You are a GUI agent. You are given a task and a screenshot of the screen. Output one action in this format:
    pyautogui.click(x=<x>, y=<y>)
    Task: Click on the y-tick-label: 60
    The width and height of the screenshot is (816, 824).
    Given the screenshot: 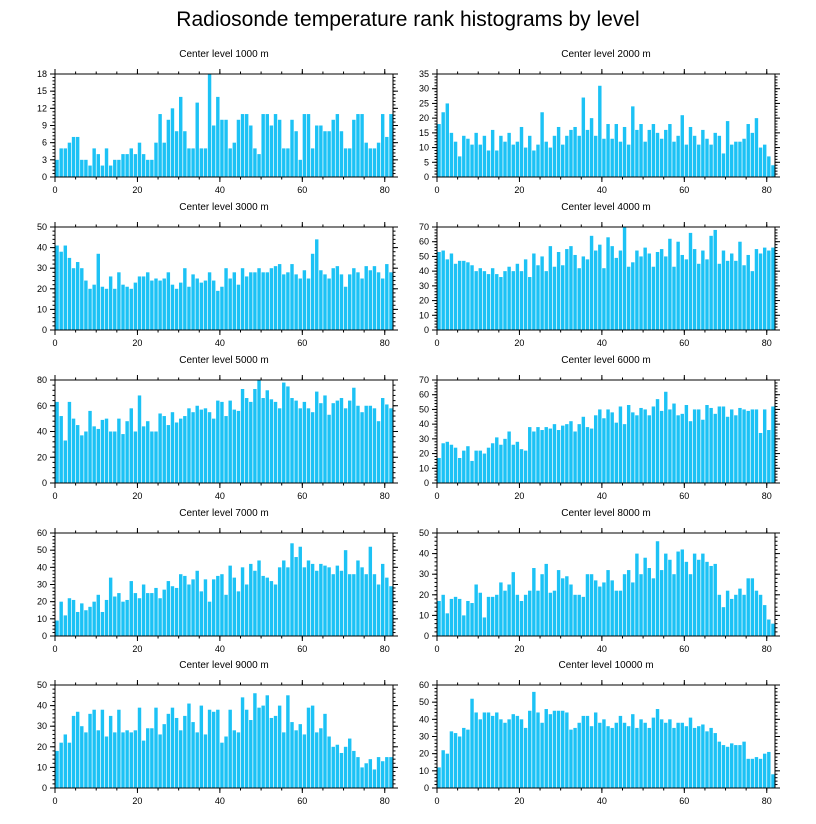 What is the action you would take?
    pyautogui.click(x=42, y=406)
    